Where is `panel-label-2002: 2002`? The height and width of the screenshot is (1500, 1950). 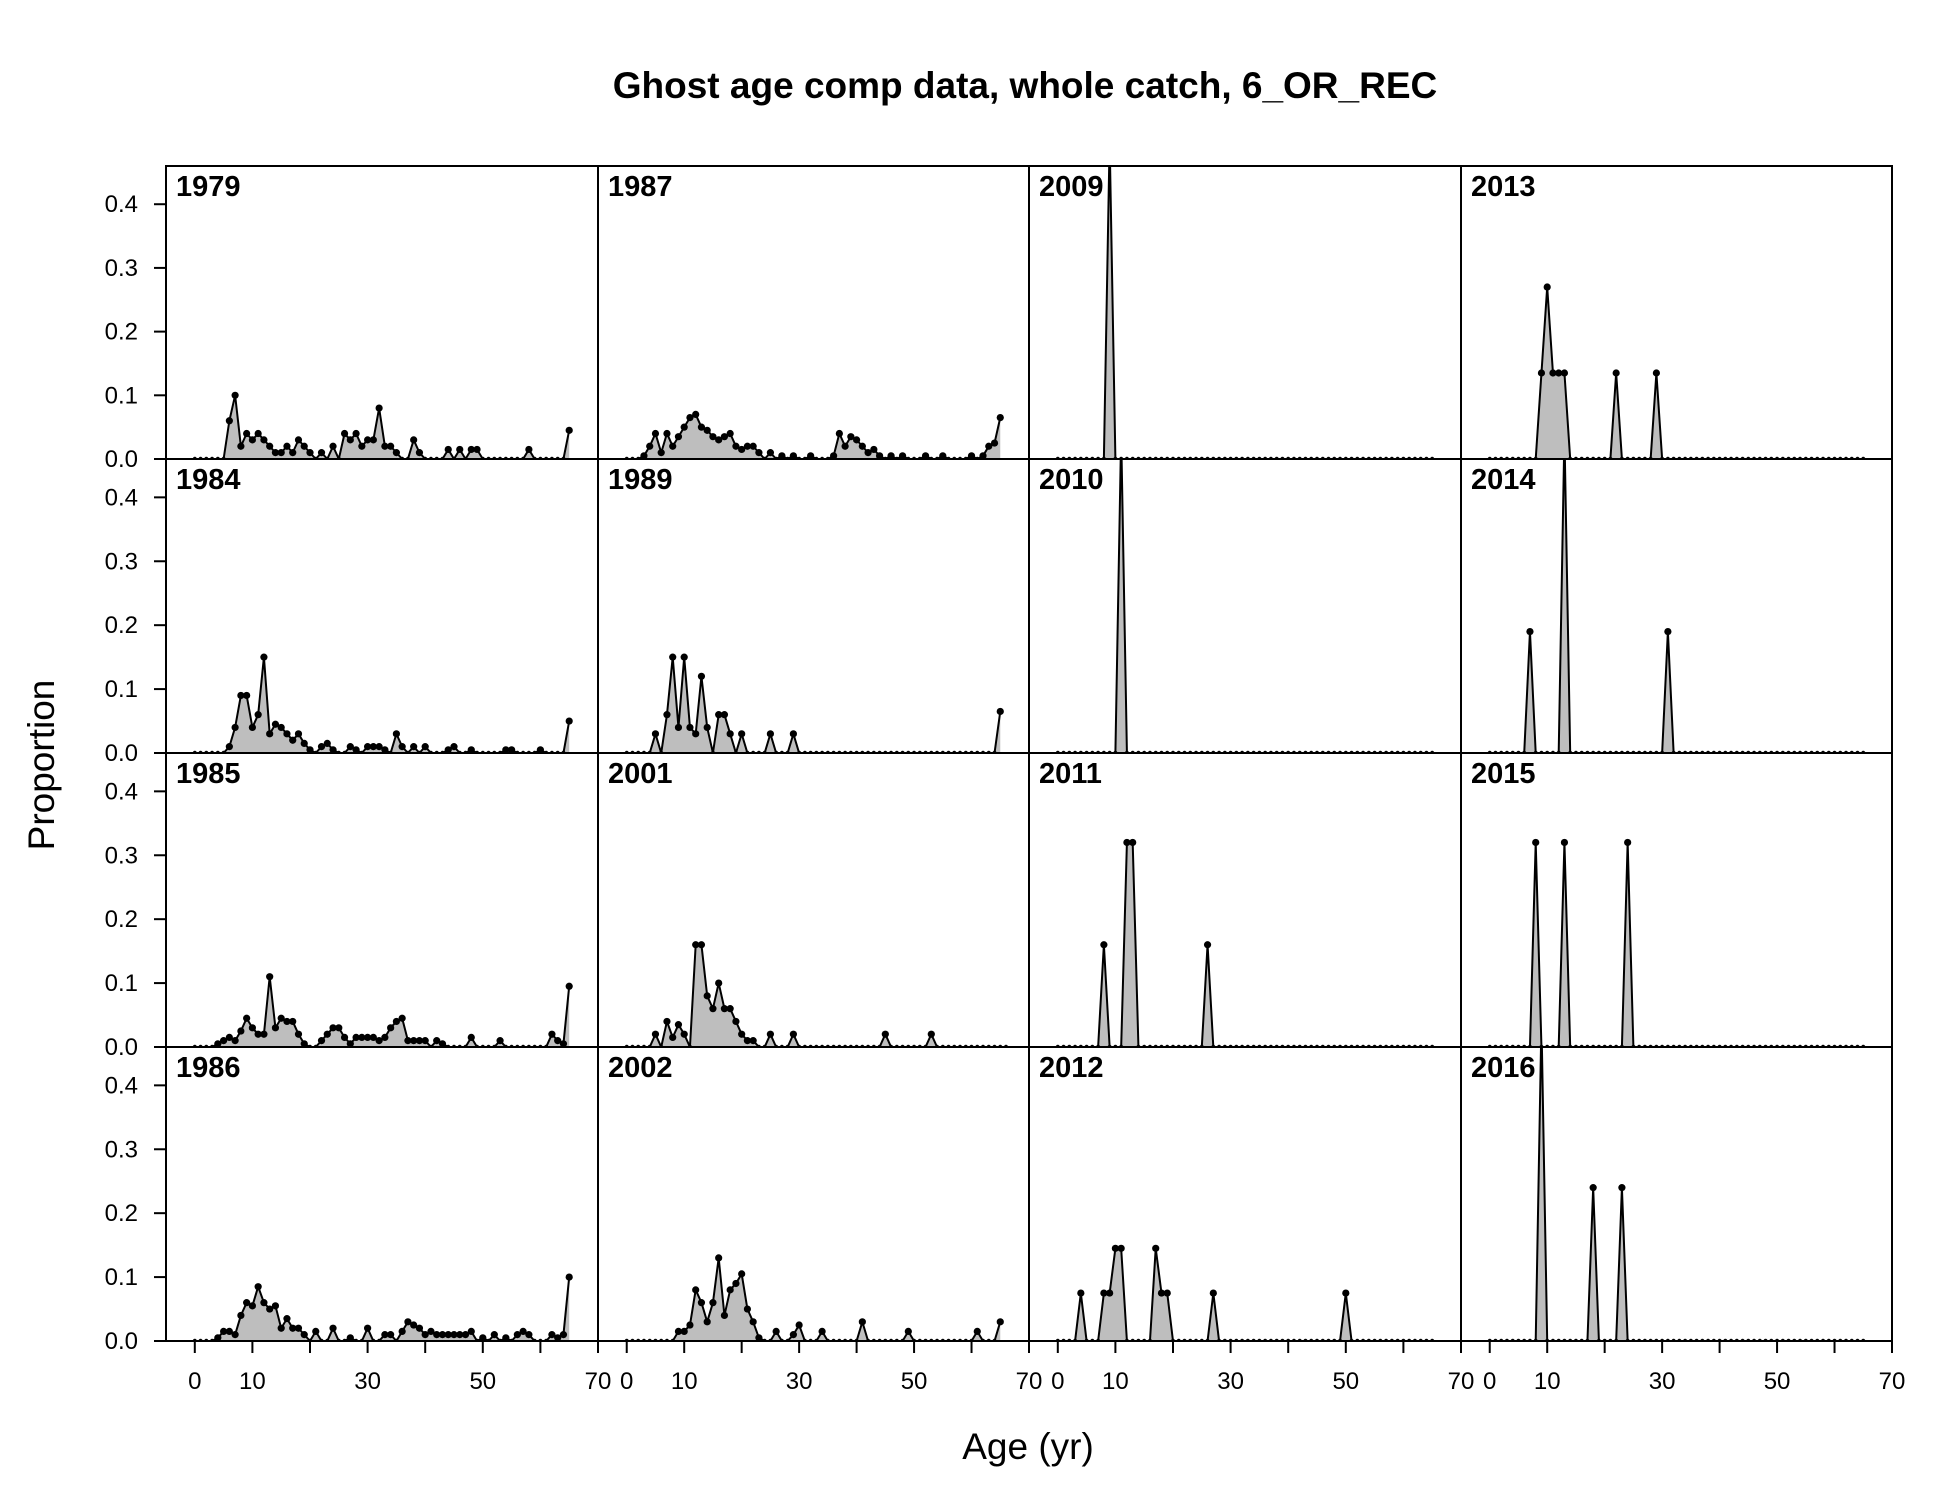
panel-label-2002: 2002 is located at coordinates (640, 1068).